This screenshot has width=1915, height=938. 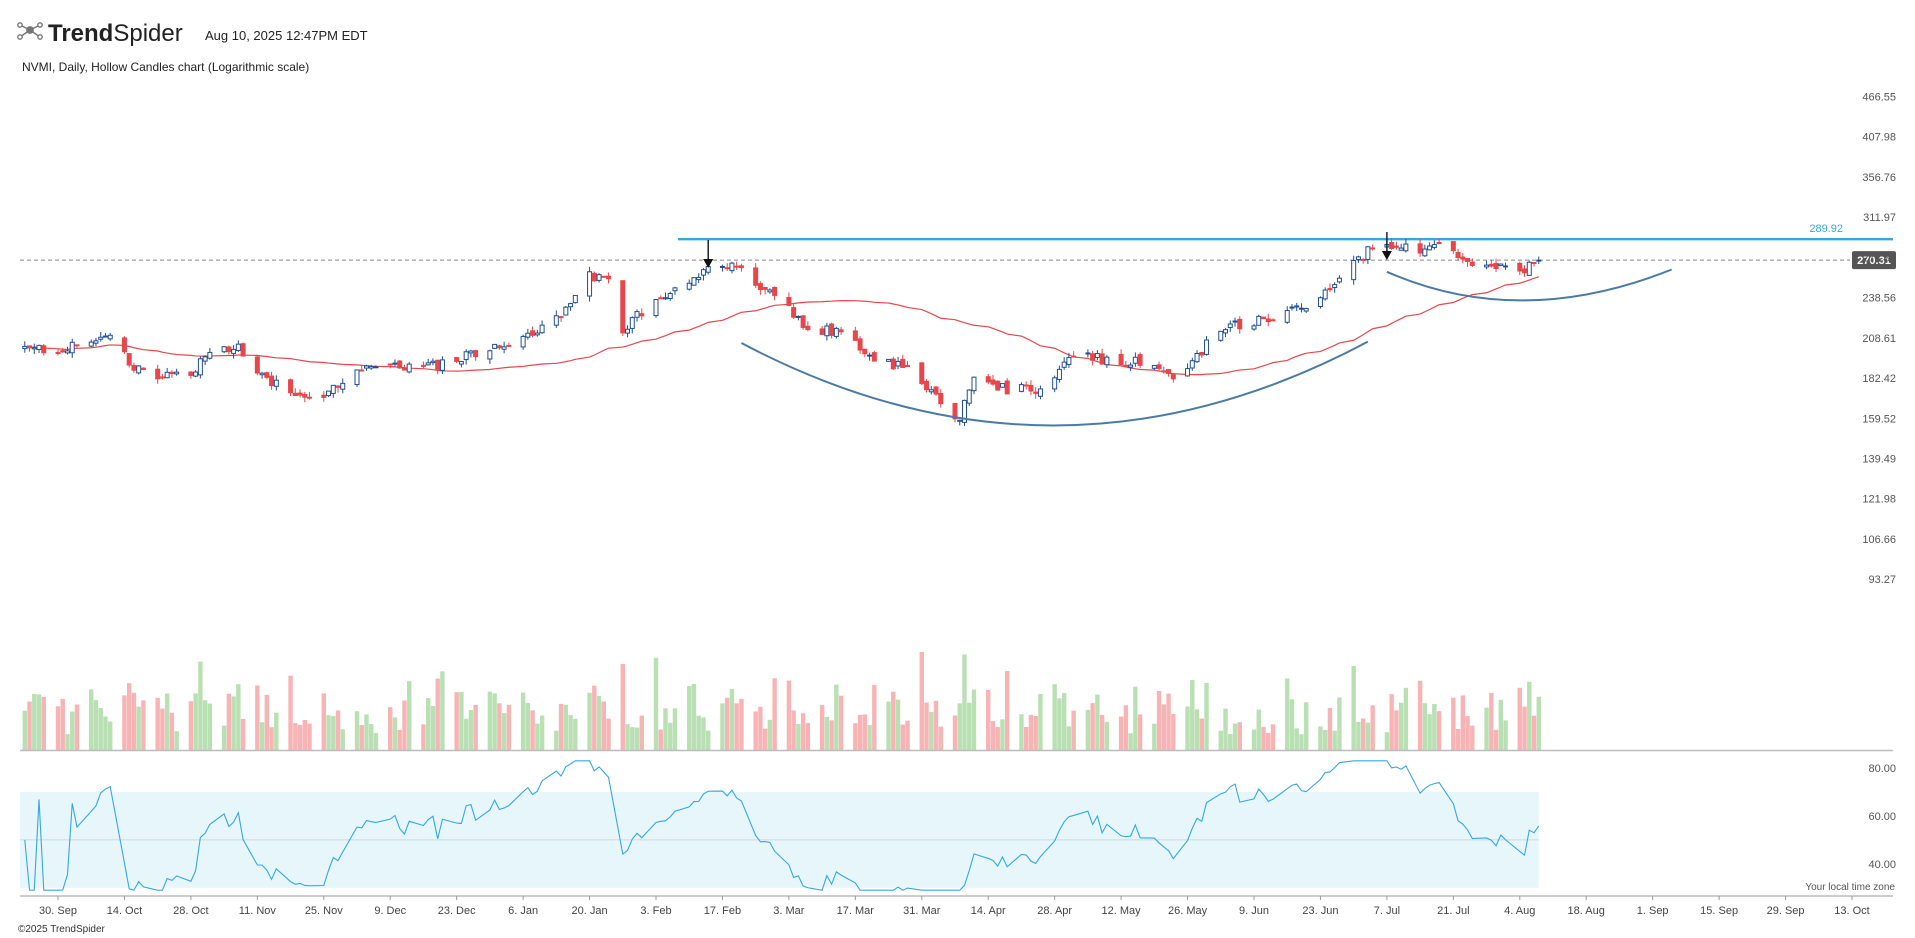 I want to click on x-axis-tick-label: 29. Sep, so click(x=1786, y=911).